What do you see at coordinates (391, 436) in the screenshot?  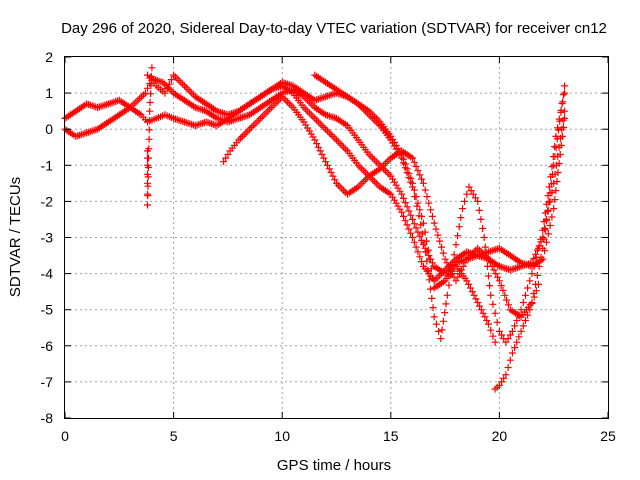 I see `x-tick-label: 15` at bounding box center [391, 436].